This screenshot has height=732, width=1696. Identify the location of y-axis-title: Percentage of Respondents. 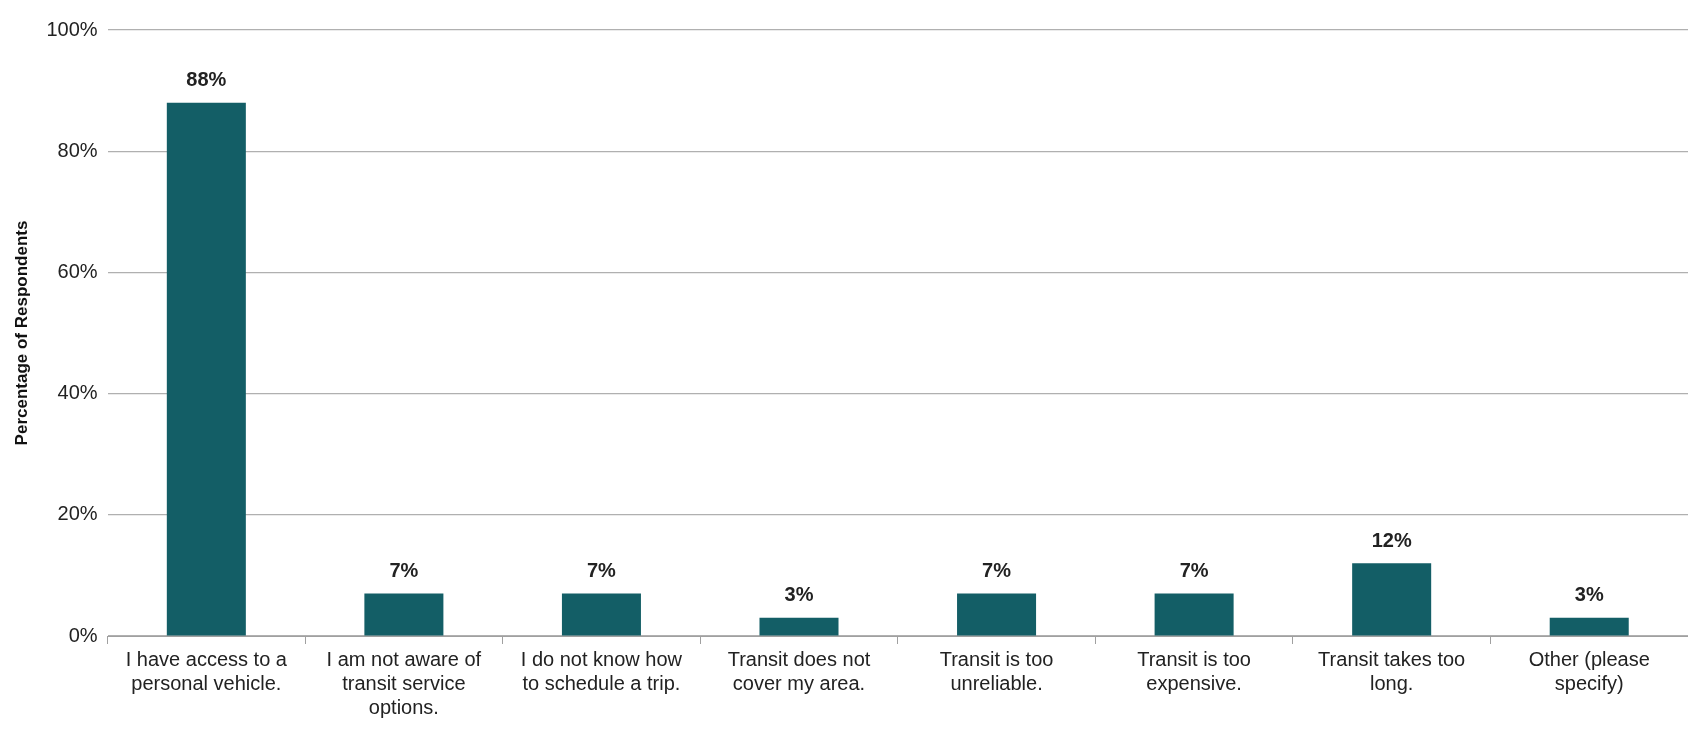
(21, 333).